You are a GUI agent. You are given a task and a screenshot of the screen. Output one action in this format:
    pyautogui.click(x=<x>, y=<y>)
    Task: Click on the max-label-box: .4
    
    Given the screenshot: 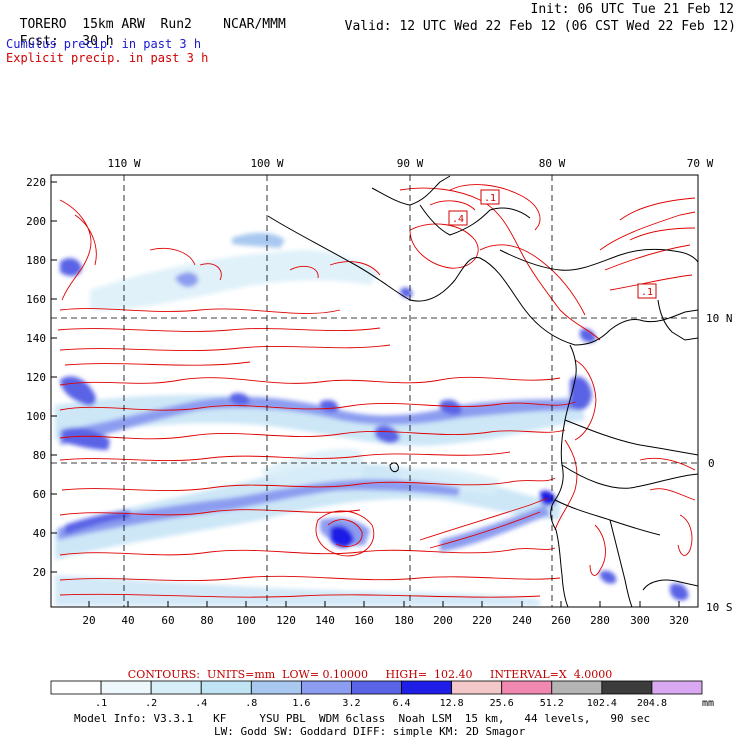 What is the action you would take?
    pyautogui.click(x=458, y=218)
    